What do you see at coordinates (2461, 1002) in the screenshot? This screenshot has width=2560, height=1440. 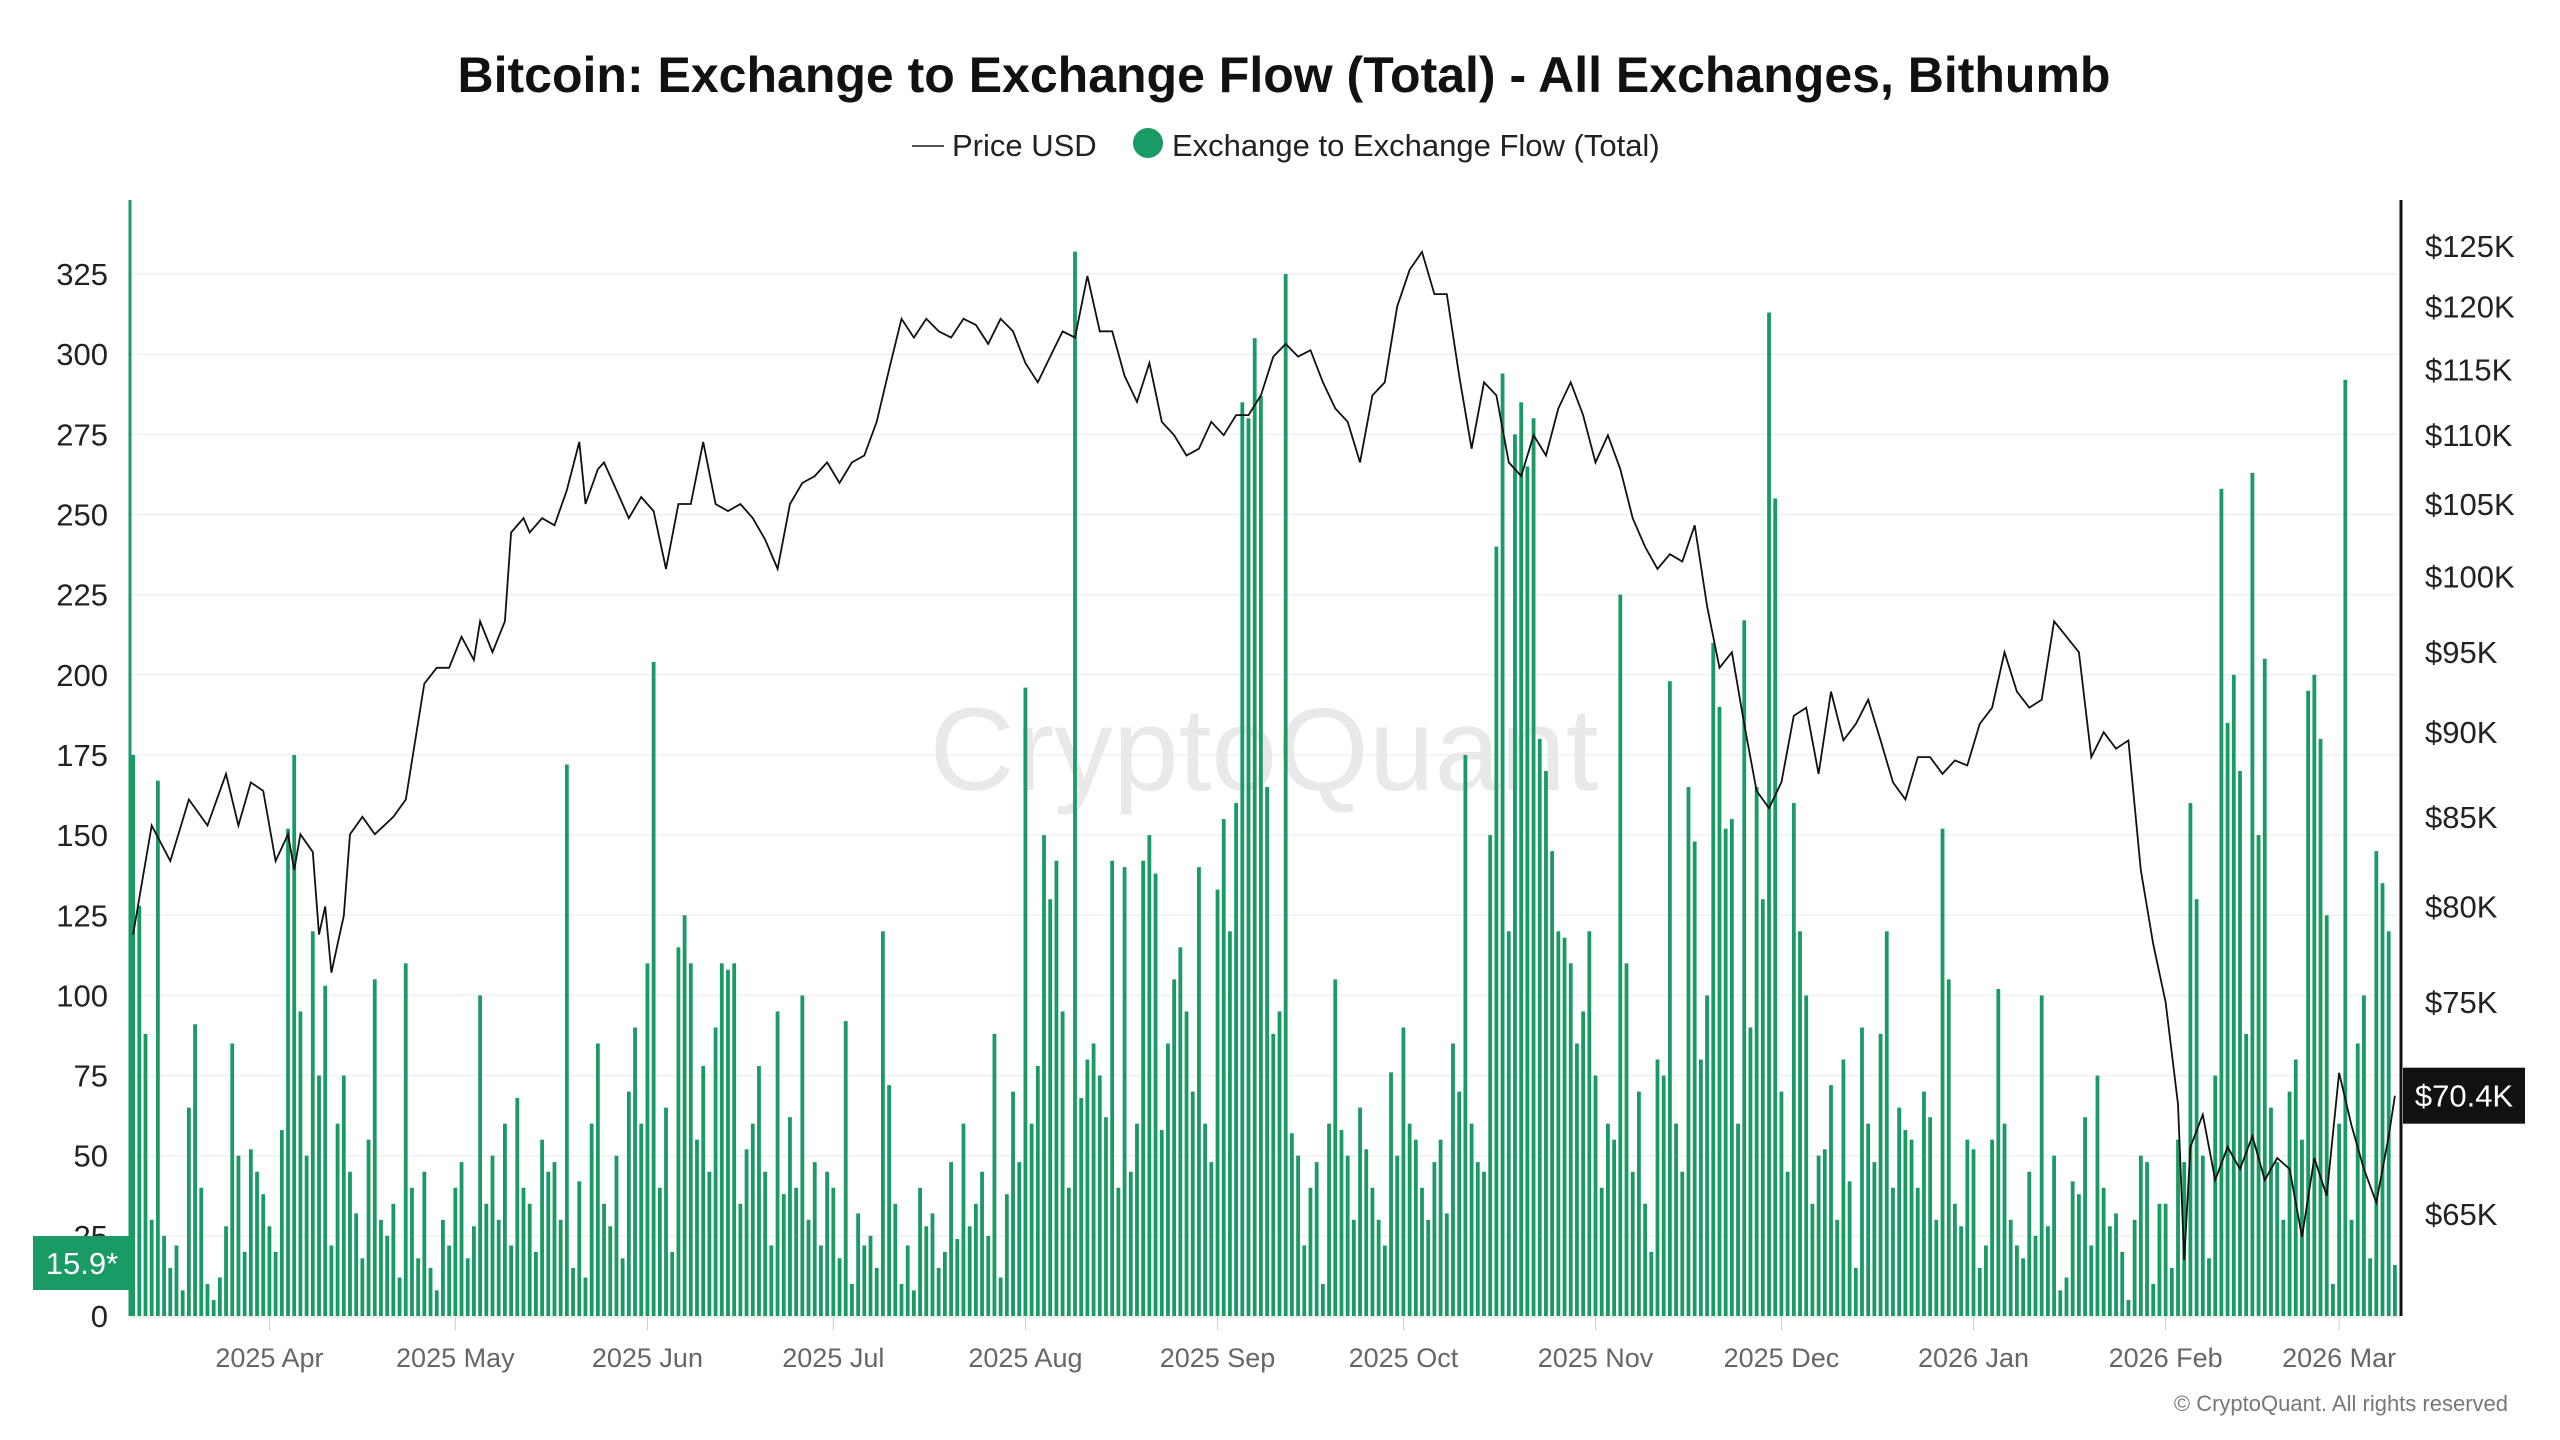 I see `right-tick-label: $75K` at bounding box center [2461, 1002].